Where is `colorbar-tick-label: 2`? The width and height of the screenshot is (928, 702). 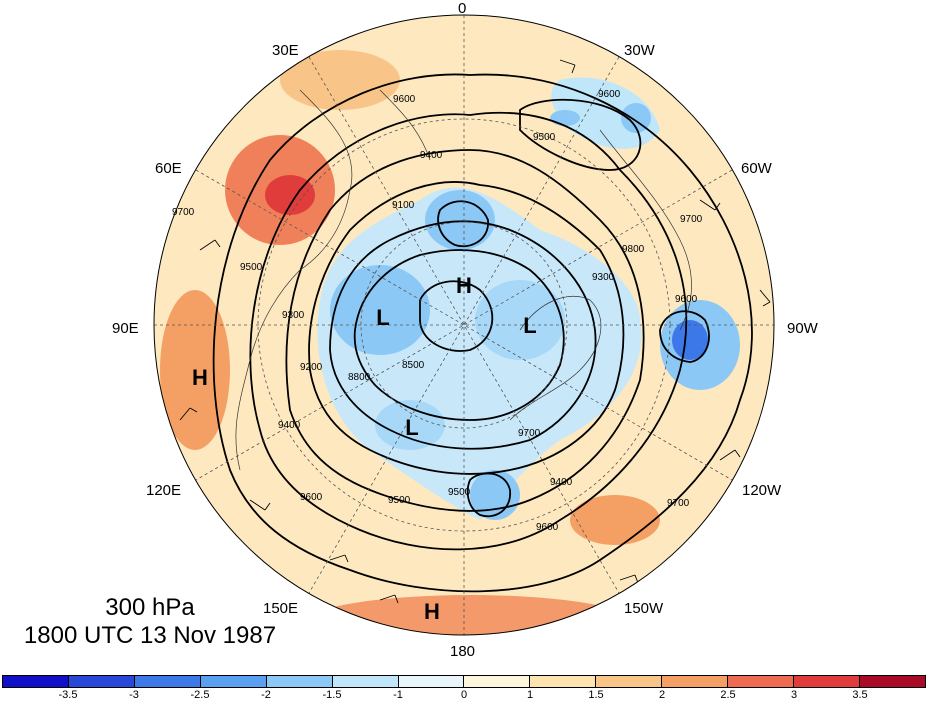
colorbar-tick-label: 2 is located at coordinates (662, 695).